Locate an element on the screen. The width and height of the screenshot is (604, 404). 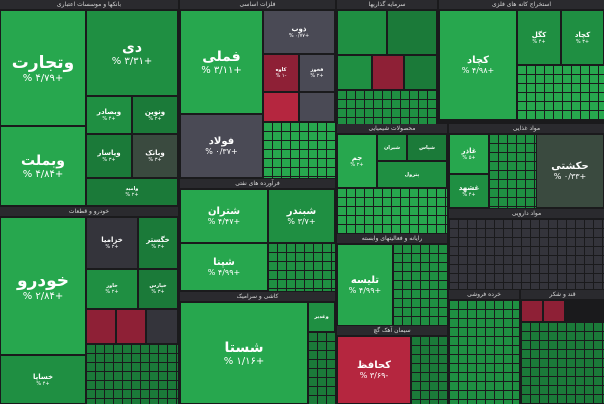
sector-header-metals: فلزات اساسی is located at coordinates (257, 4).